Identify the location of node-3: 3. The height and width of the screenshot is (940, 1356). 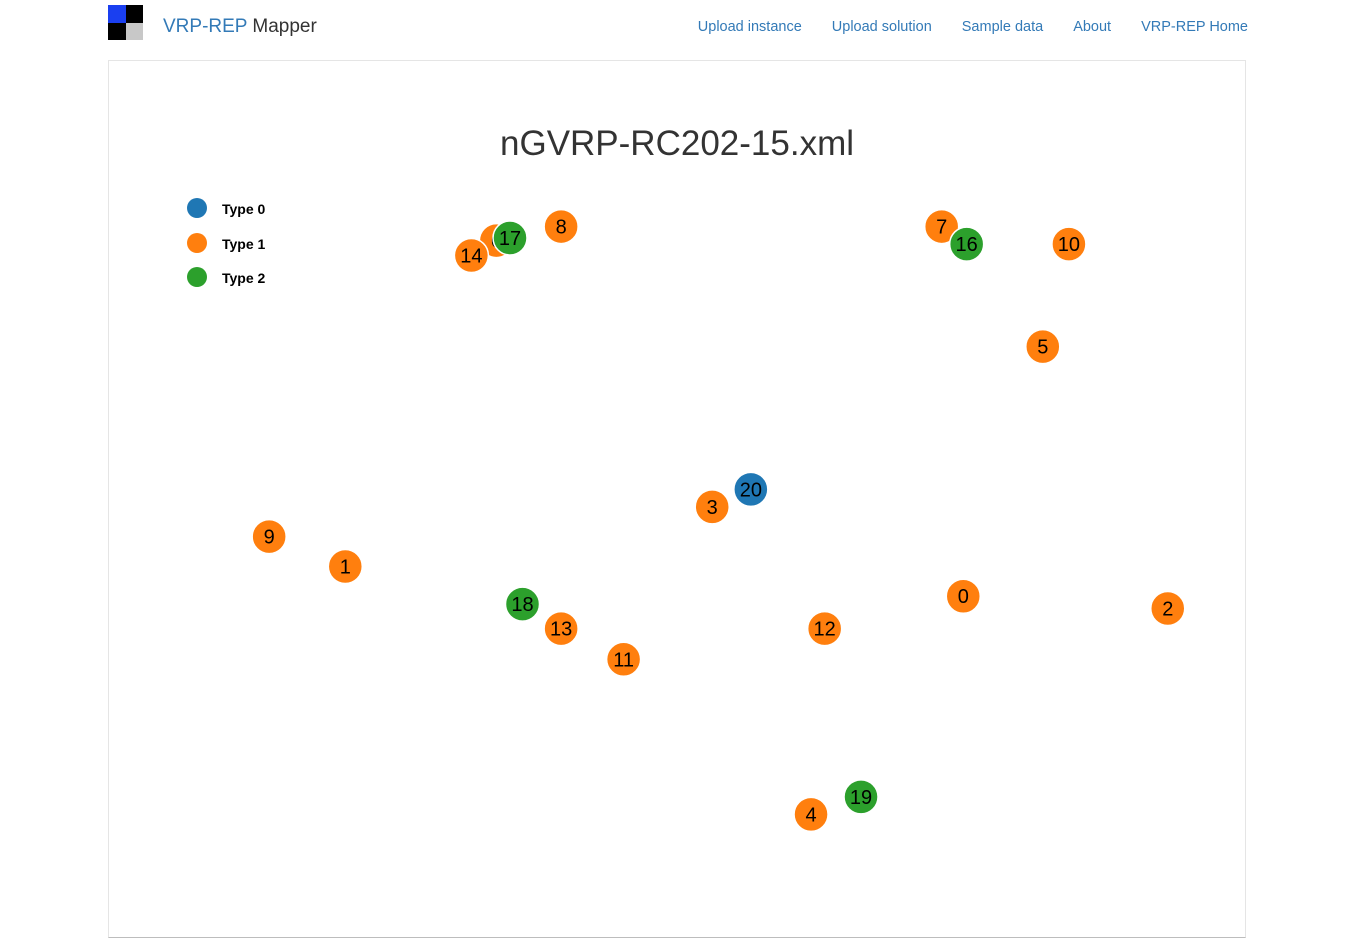
(712, 507).